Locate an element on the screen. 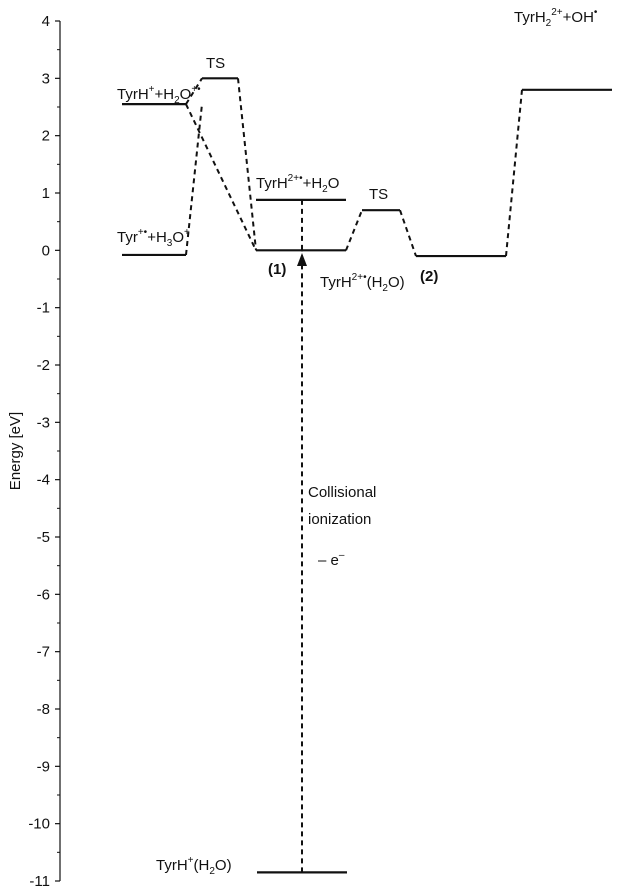  y-axis-ticks: 4 3 2 1 0 -1 -2 -3 -4 -5 -6 -7 -8 -9 -10 -11 is located at coordinates (44, 451).